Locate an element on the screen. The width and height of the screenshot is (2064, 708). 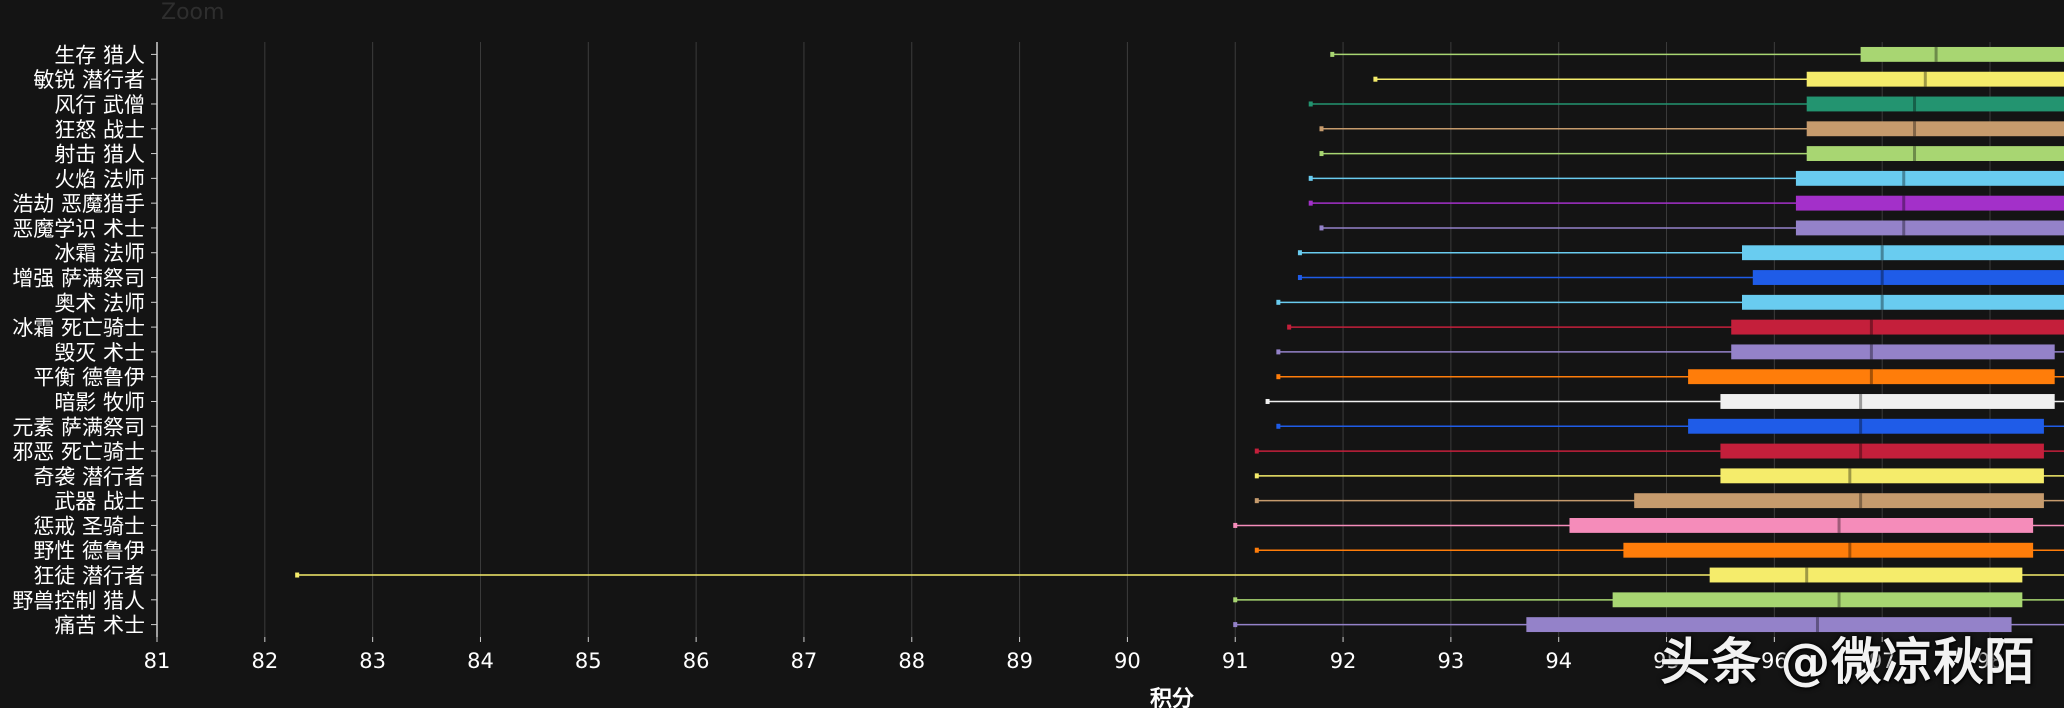
x-tick-label: 91 is located at coordinates (1235, 661).